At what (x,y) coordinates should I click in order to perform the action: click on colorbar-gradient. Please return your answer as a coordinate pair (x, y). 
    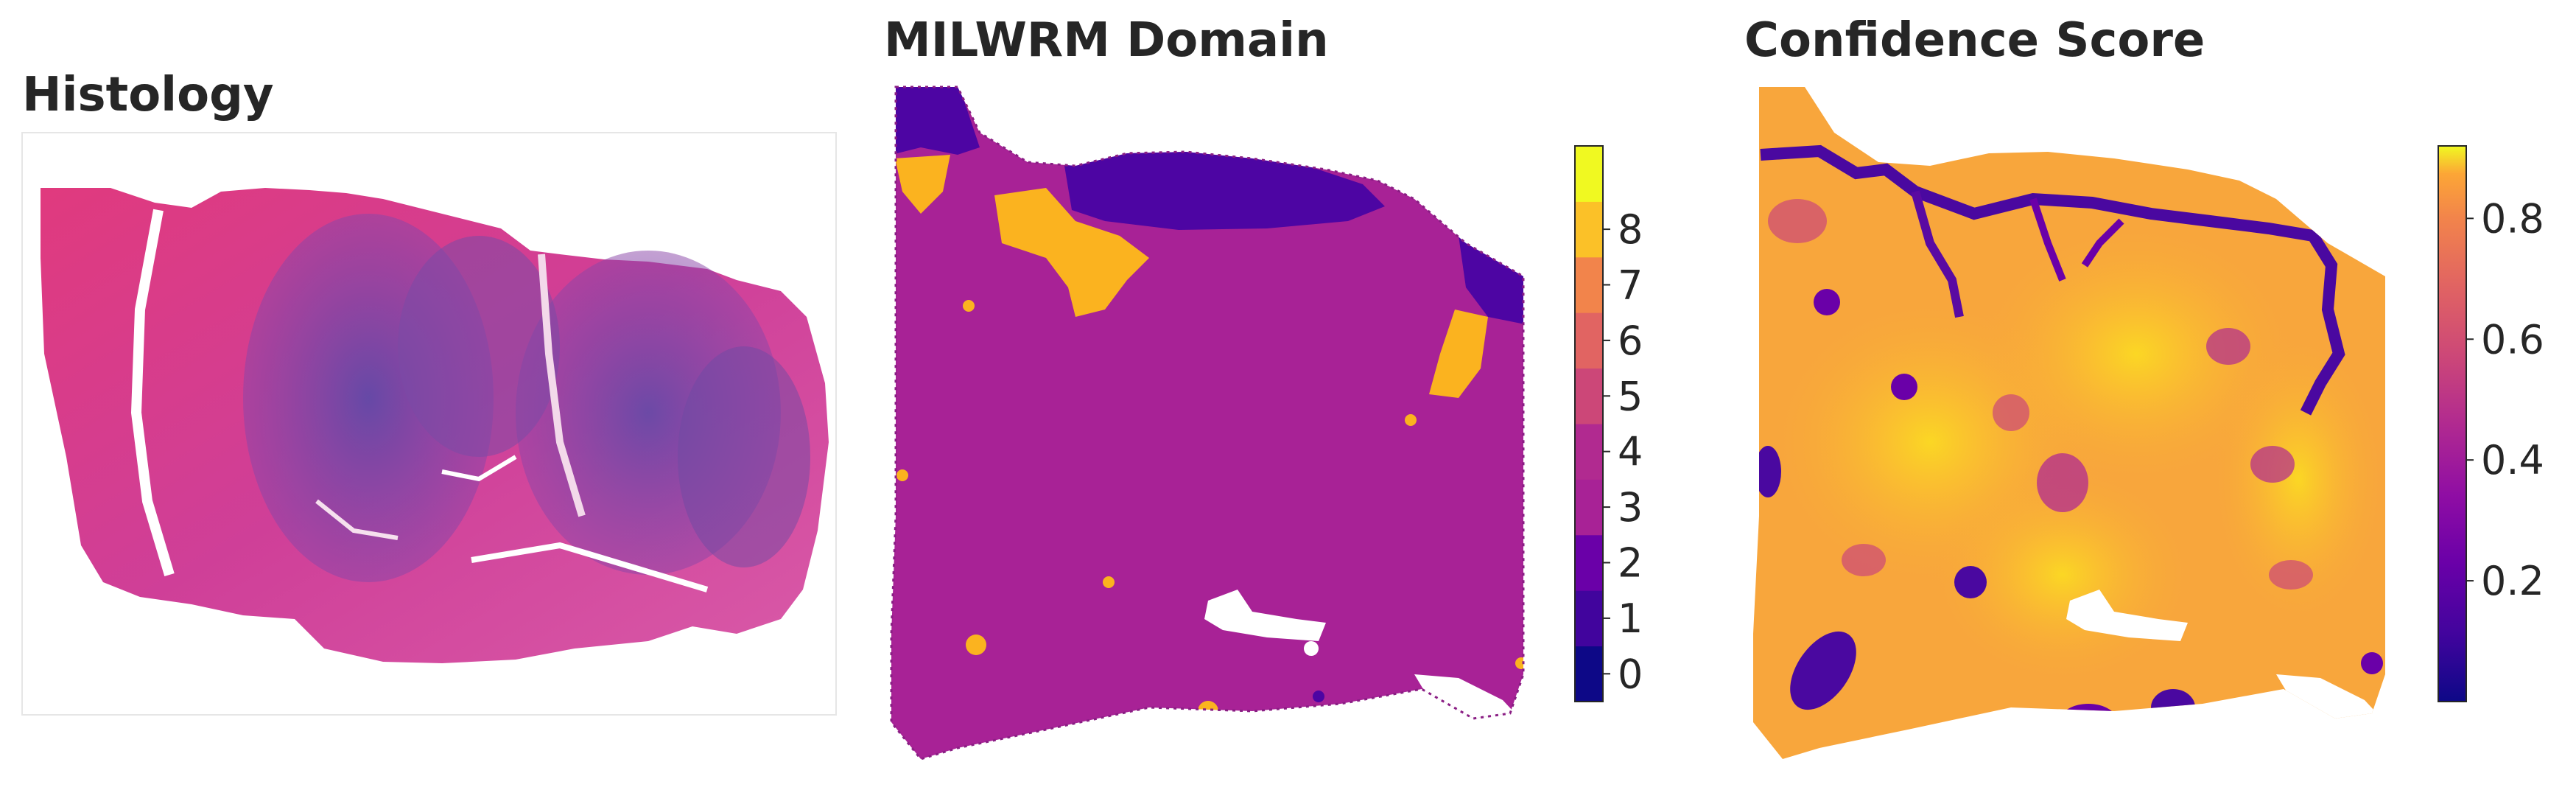
    Looking at the image, I should click on (2452, 424).